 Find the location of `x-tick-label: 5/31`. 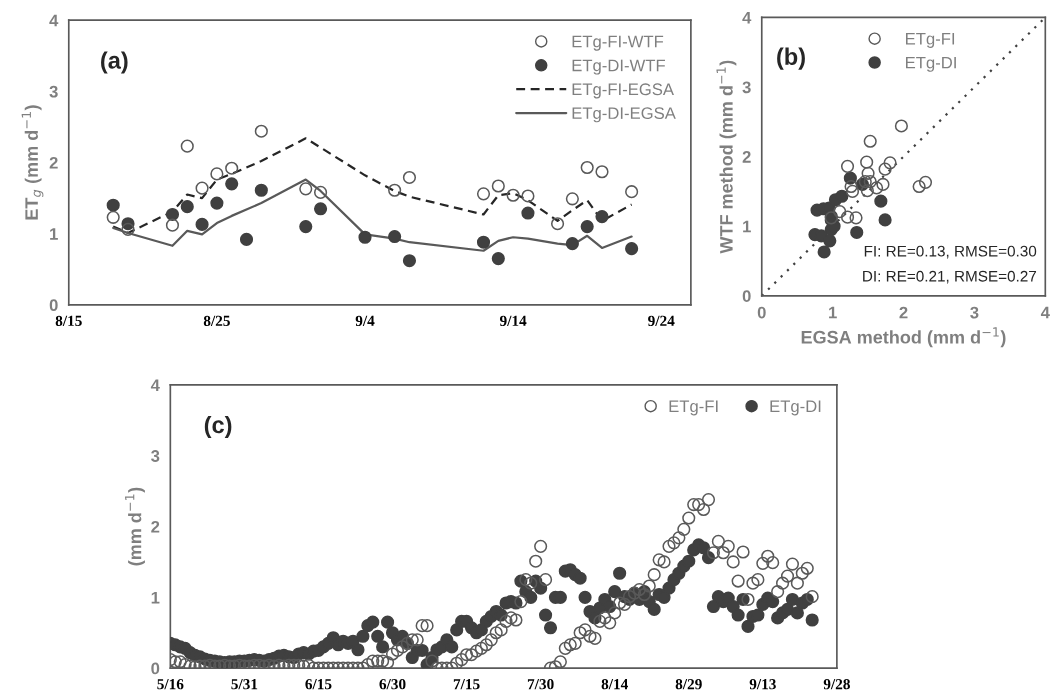

x-tick-label: 5/31 is located at coordinates (244, 684).